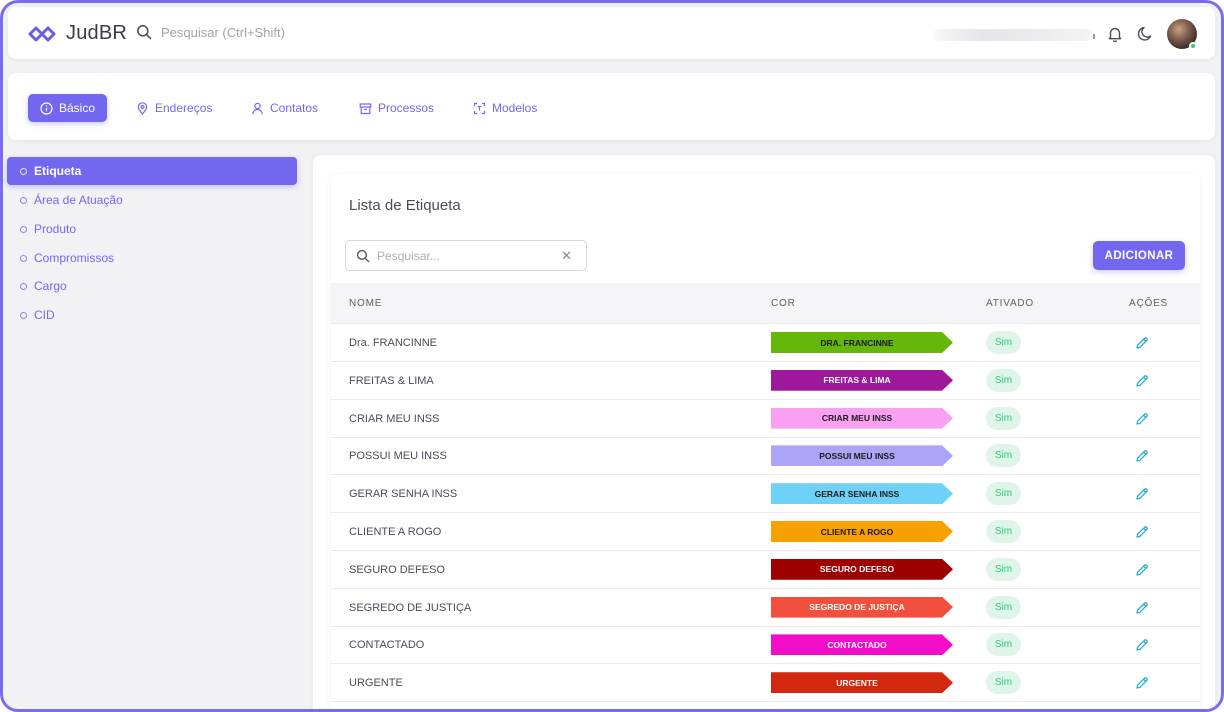 The image size is (1224, 712). What do you see at coordinates (765, 419) in the screenshot?
I see `table-row: CRIAR MEU INSS CRIAR MEU INSS Sim` at bounding box center [765, 419].